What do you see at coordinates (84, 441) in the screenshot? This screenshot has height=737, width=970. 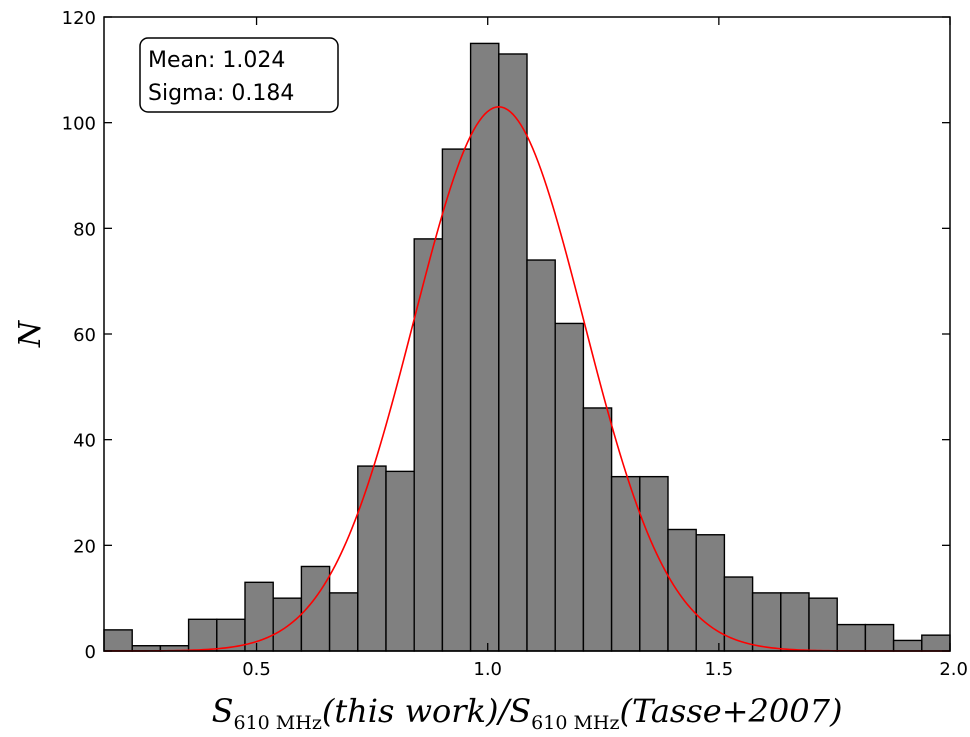 I see `y-tick-label: 40` at bounding box center [84, 441].